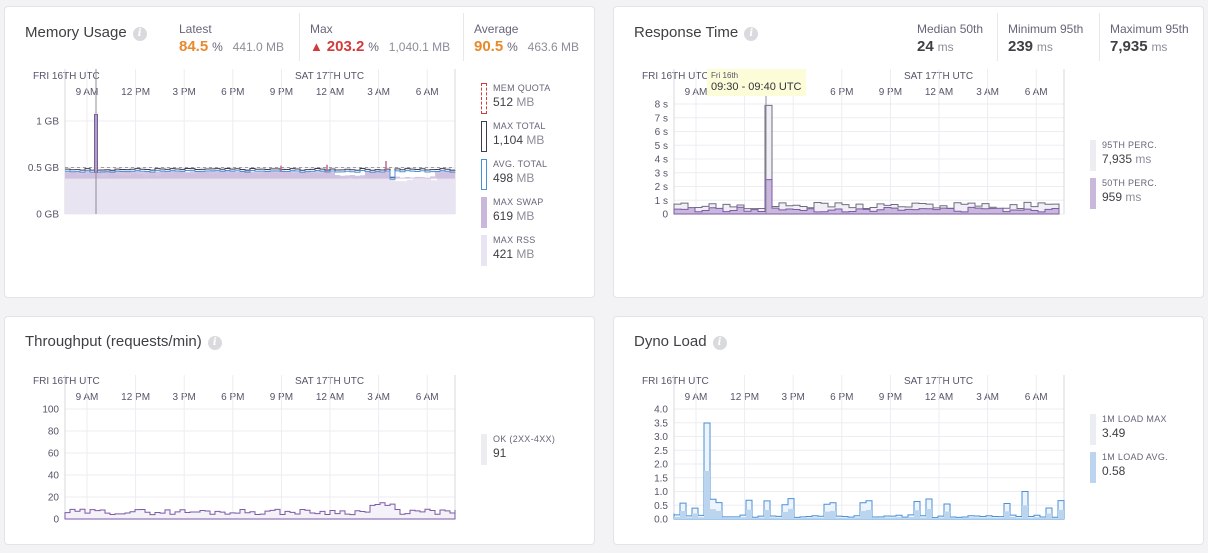 This screenshot has width=1208, height=553. What do you see at coordinates (503, 178) in the screenshot?
I see `legend-number: 498` at bounding box center [503, 178].